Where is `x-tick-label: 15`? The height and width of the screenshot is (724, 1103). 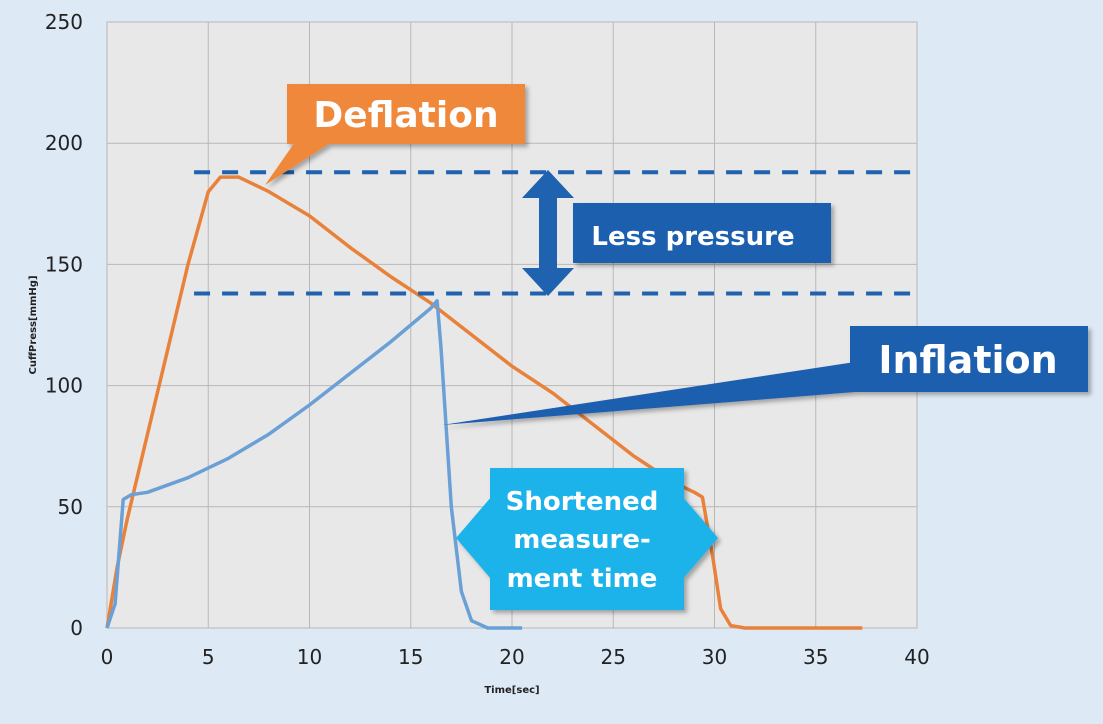
x-tick-label: 15 is located at coordinates (410, 657).